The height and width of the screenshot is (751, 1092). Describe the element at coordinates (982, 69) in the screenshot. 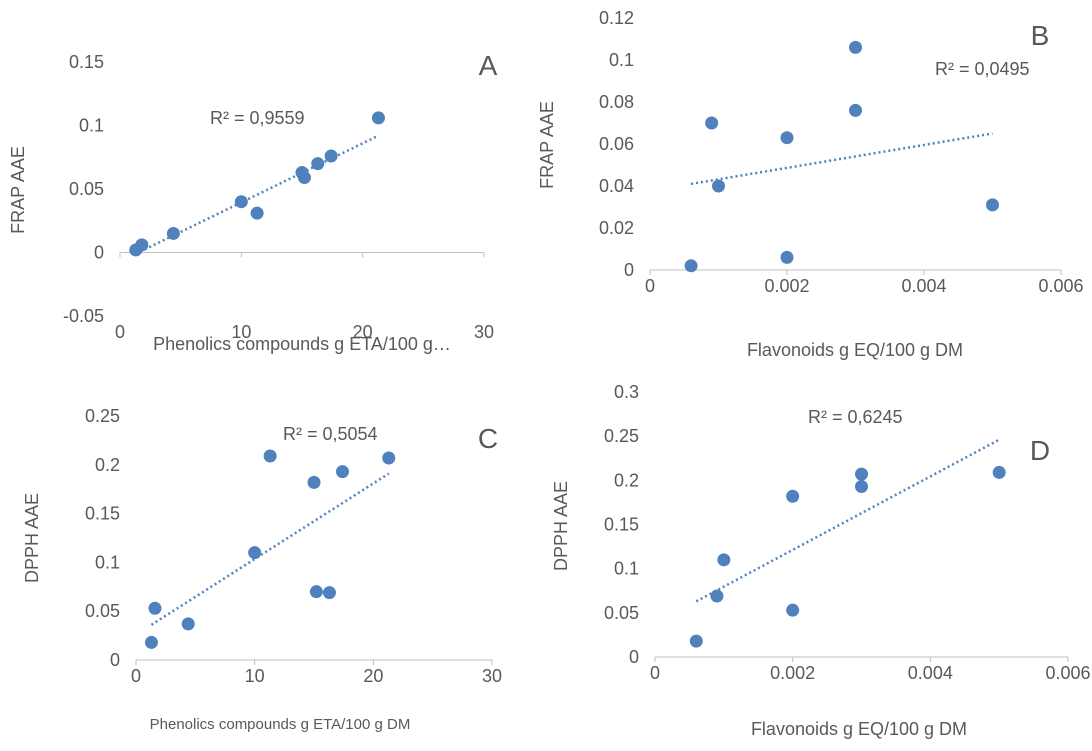

I see `r-squared-label: R² = 0,0495` at that location.